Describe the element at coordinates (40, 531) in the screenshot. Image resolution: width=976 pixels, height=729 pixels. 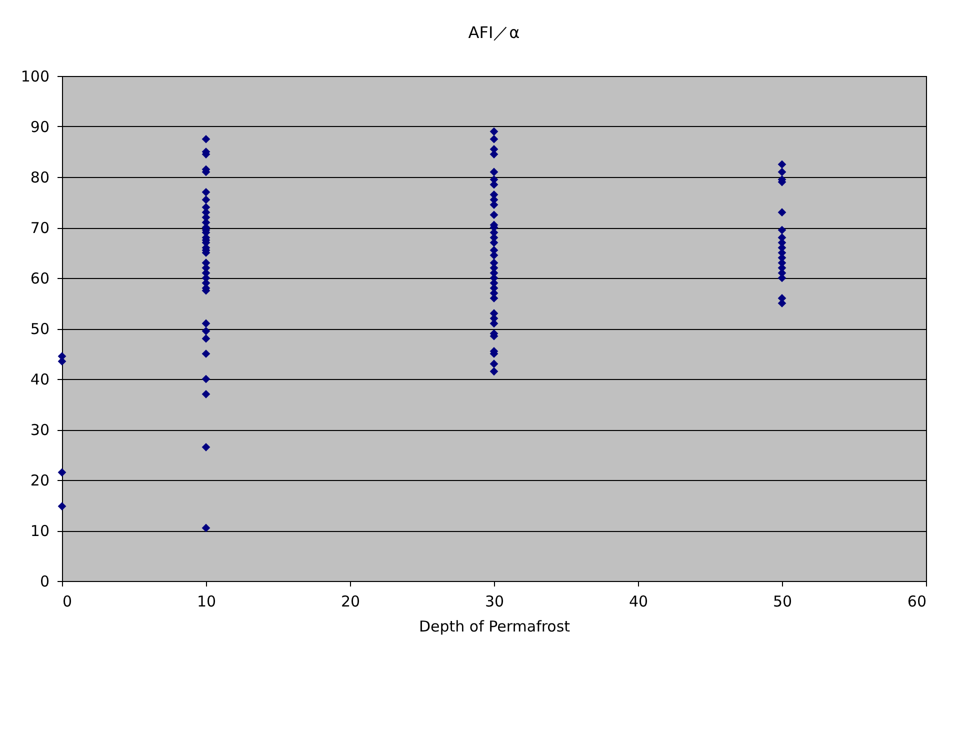
I see `y-tick-label: 10` at that location.